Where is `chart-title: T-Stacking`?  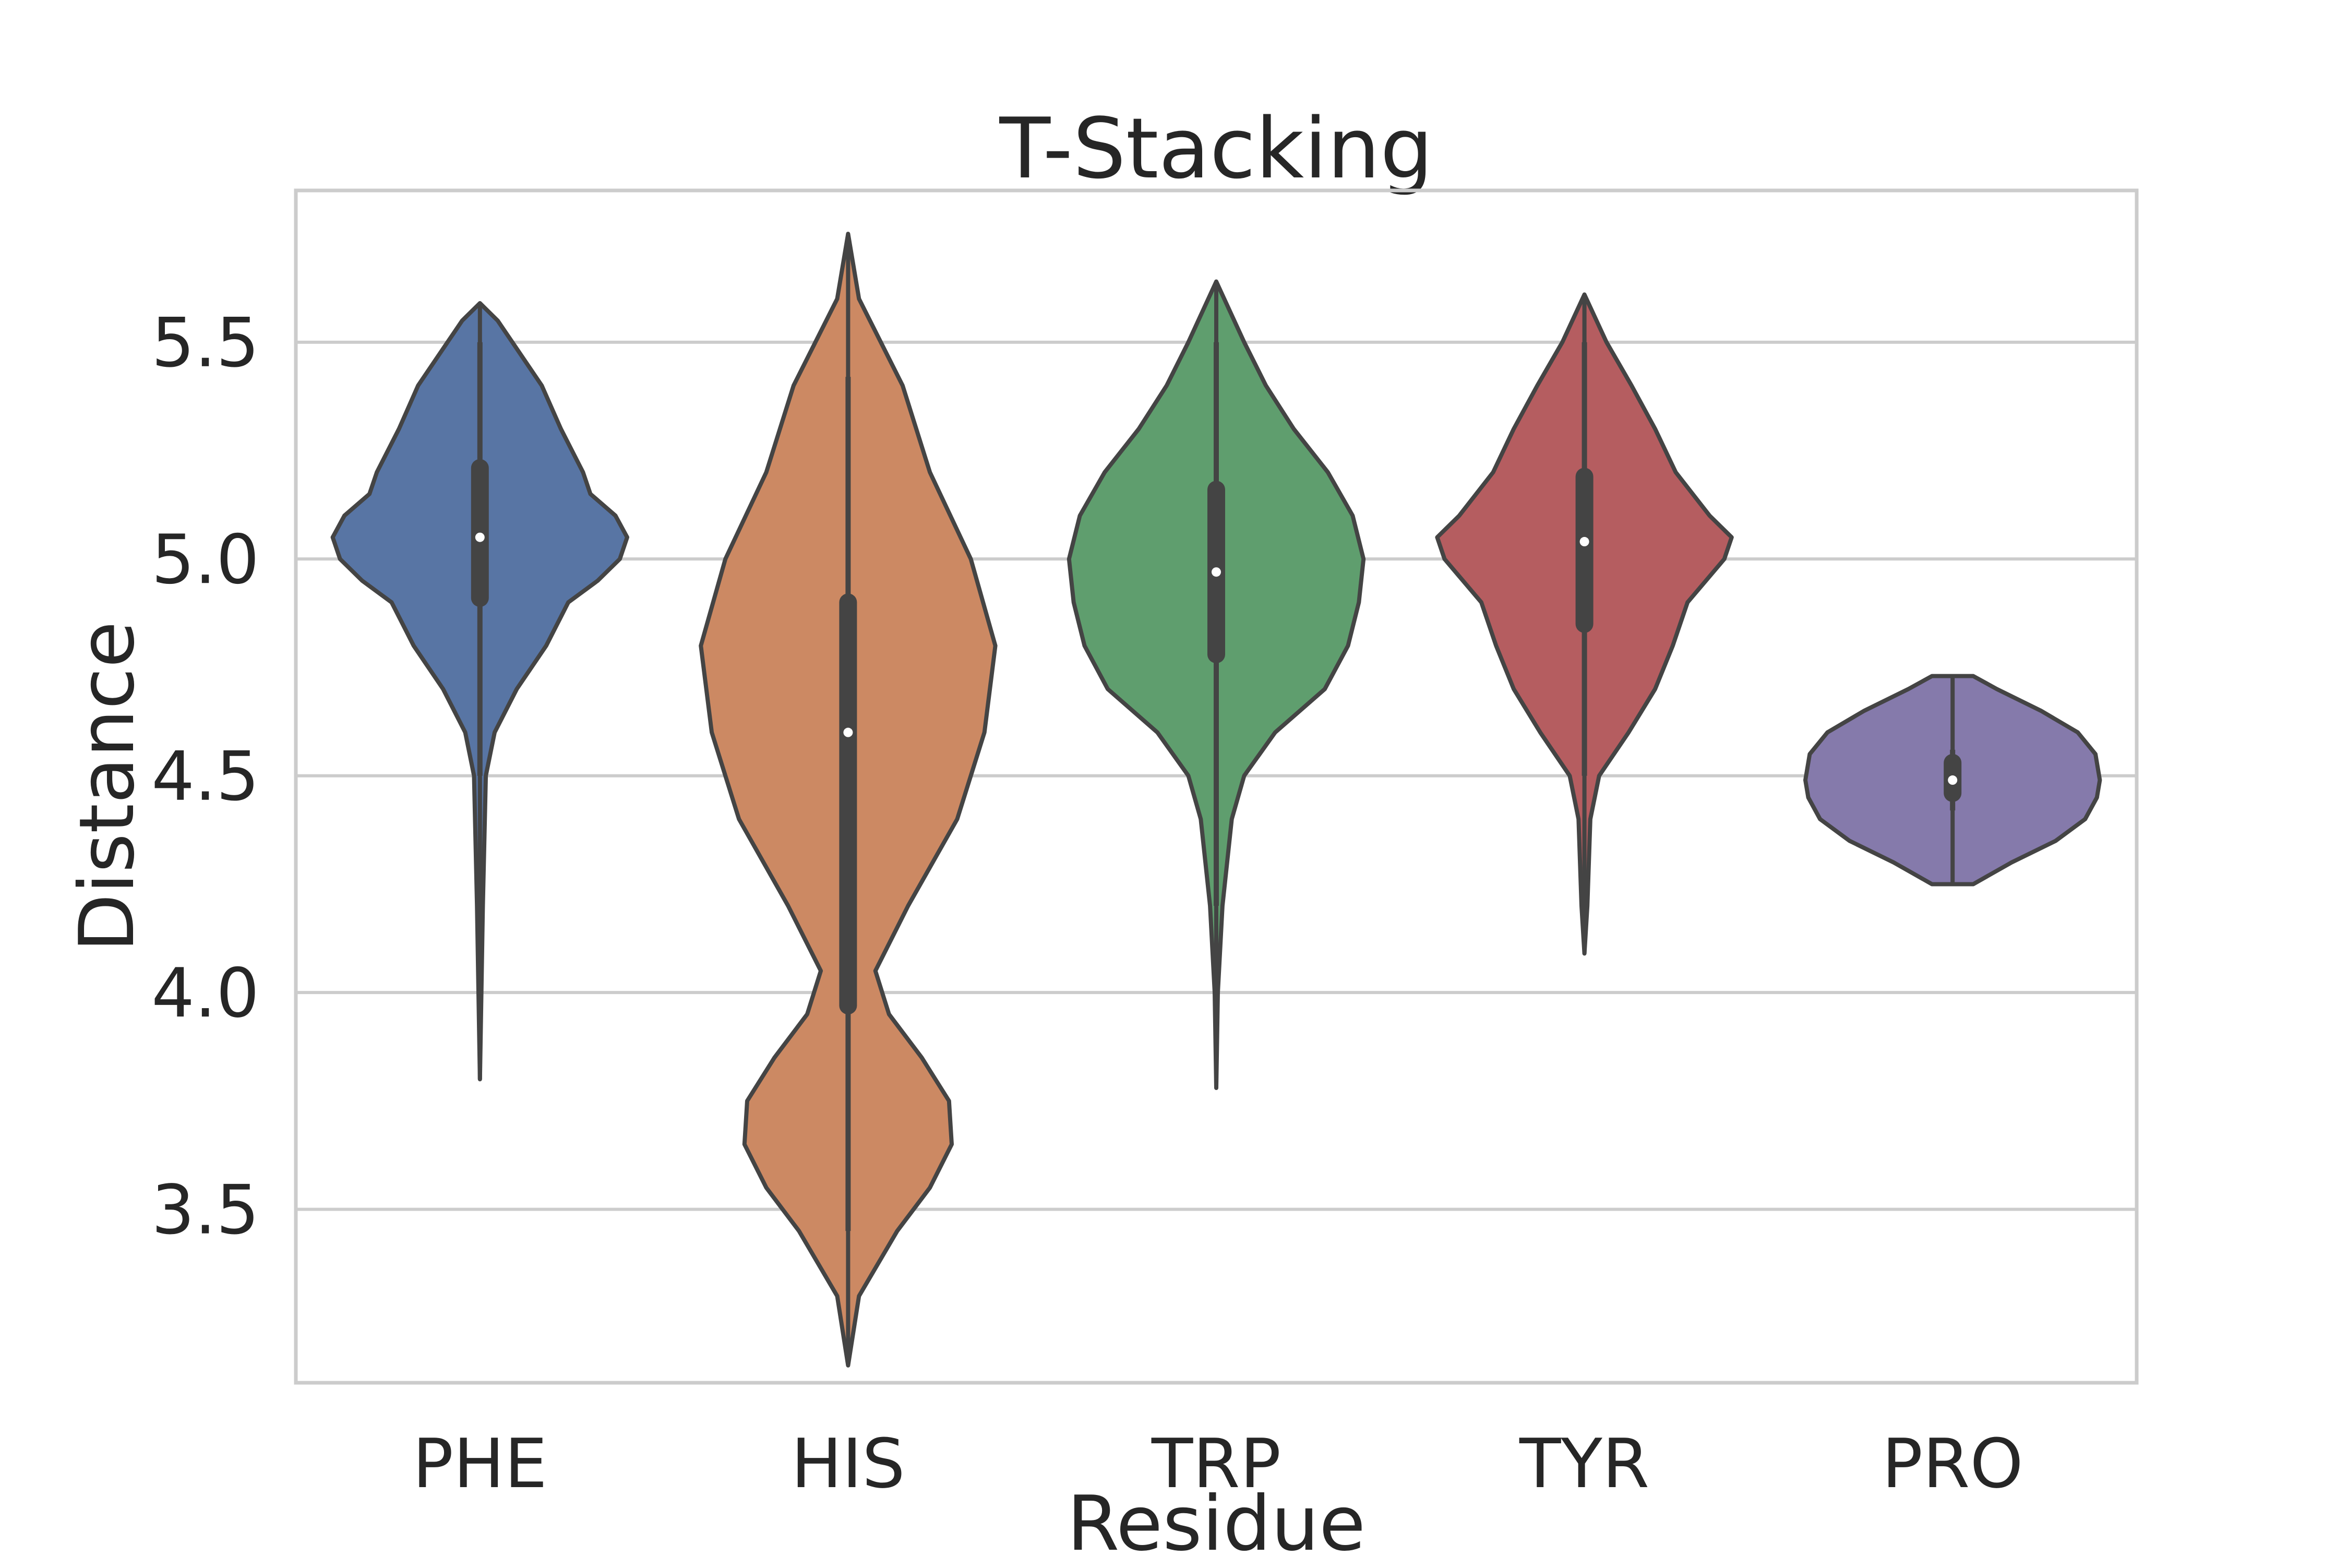
chart-title: T-Stacking is located at coordinates (1216, 148).